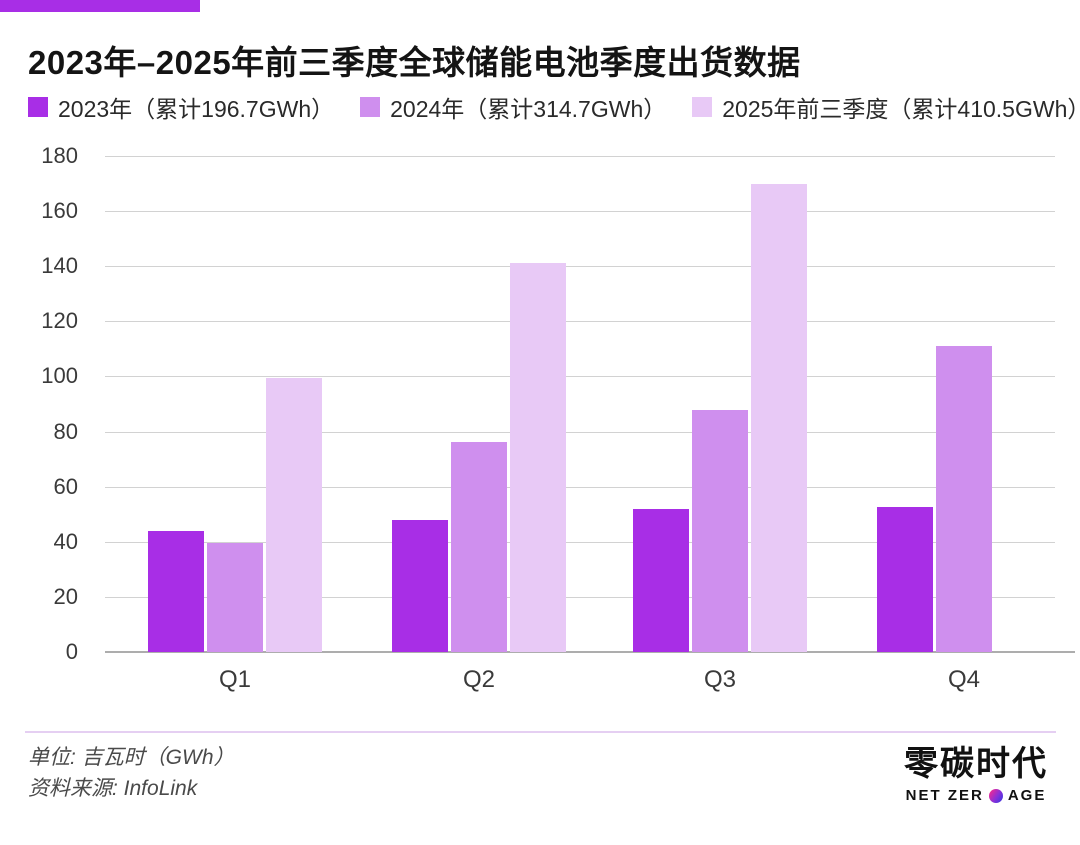 The height and width of the screenshot is (845, 1080). Describe the element at coordinates (100, 6) in the screenshot. I see `accent-bar` at that location.